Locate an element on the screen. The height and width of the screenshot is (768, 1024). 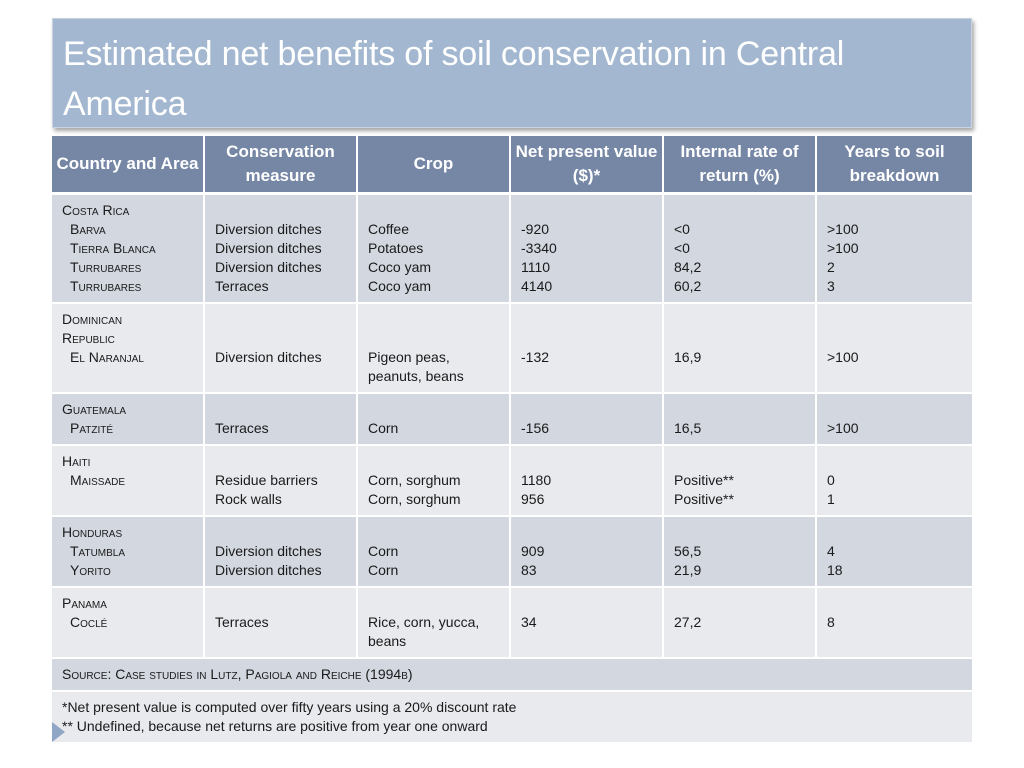
country-name: Guatemala is located at coordinates (94, 409).